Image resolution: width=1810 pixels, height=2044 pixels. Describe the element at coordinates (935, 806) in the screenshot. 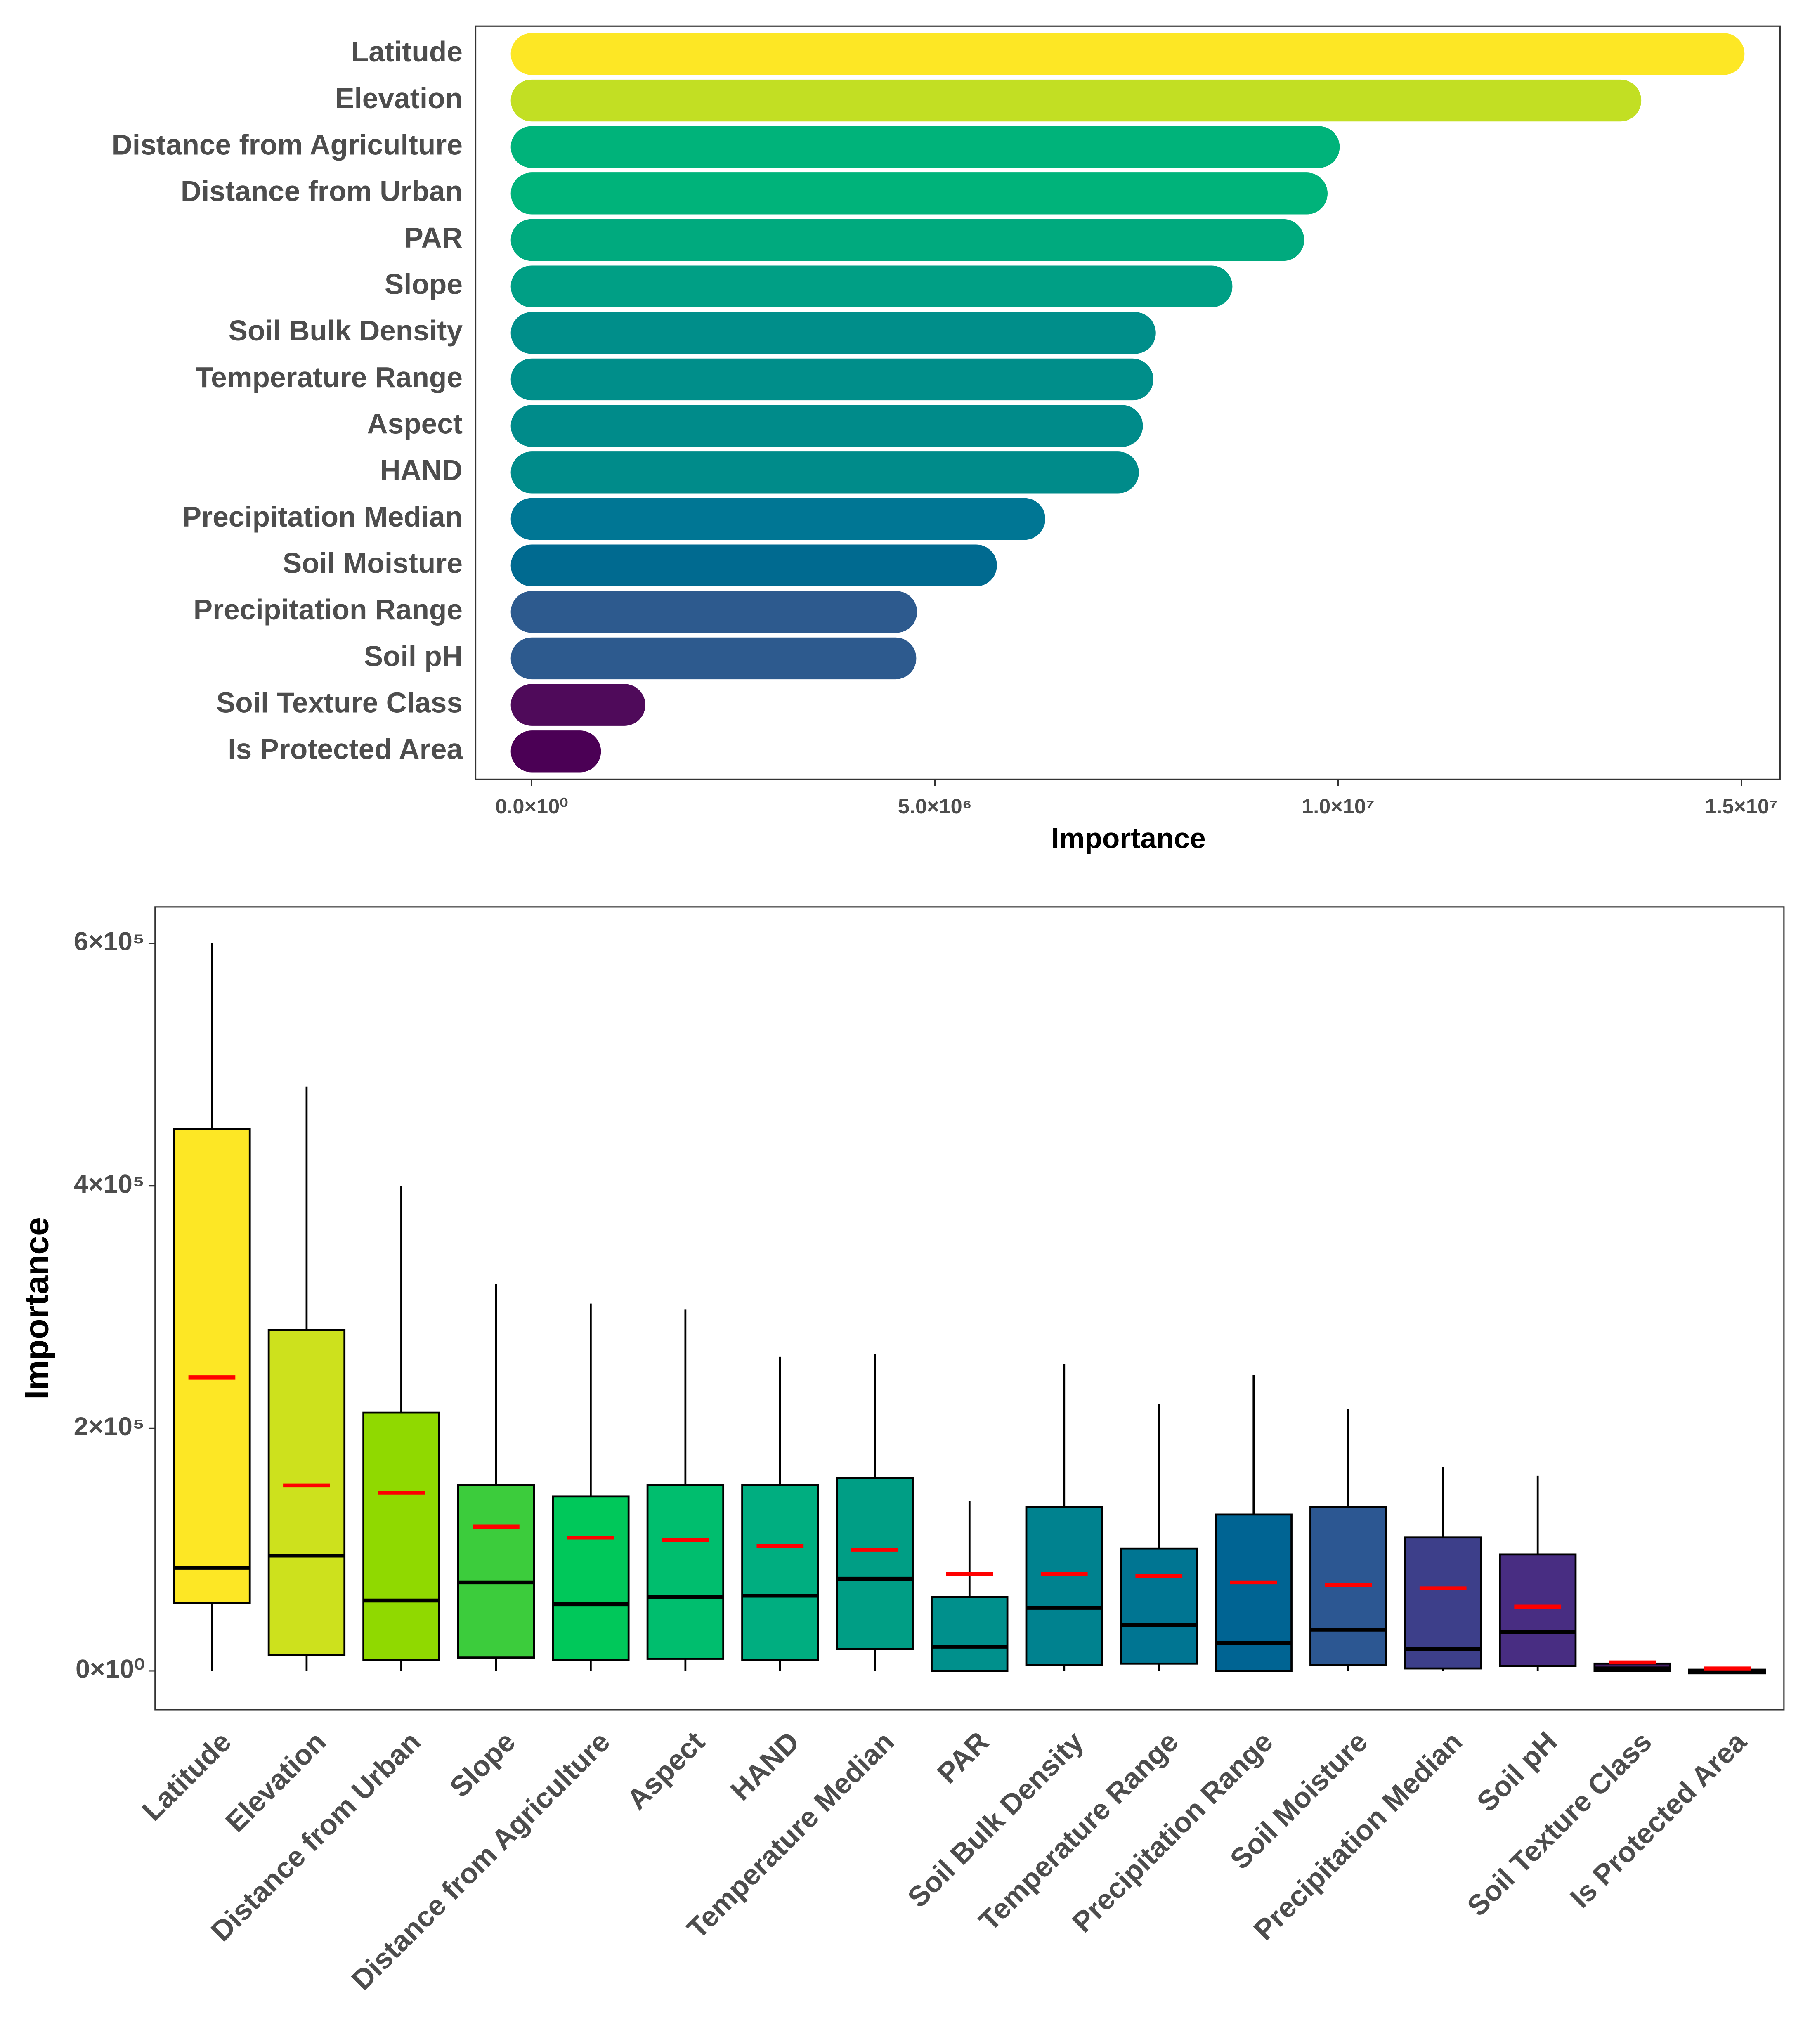

I see `x-tick-label: 5.0×10⁶` at that location.